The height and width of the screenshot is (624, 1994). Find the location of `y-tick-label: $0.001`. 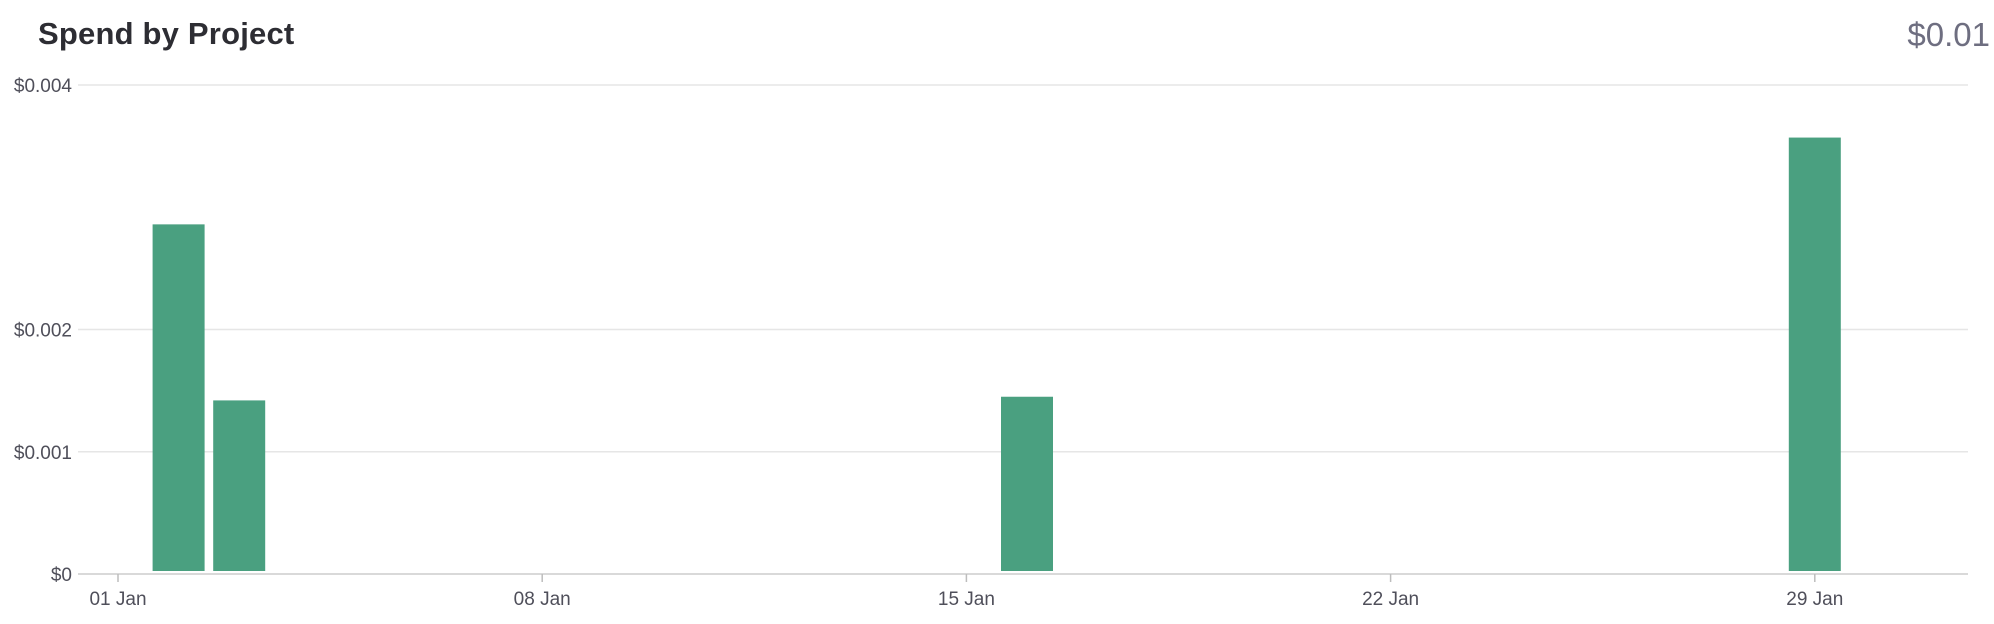

y-tick-label: $0.001 is located at coordinates (43, 453).